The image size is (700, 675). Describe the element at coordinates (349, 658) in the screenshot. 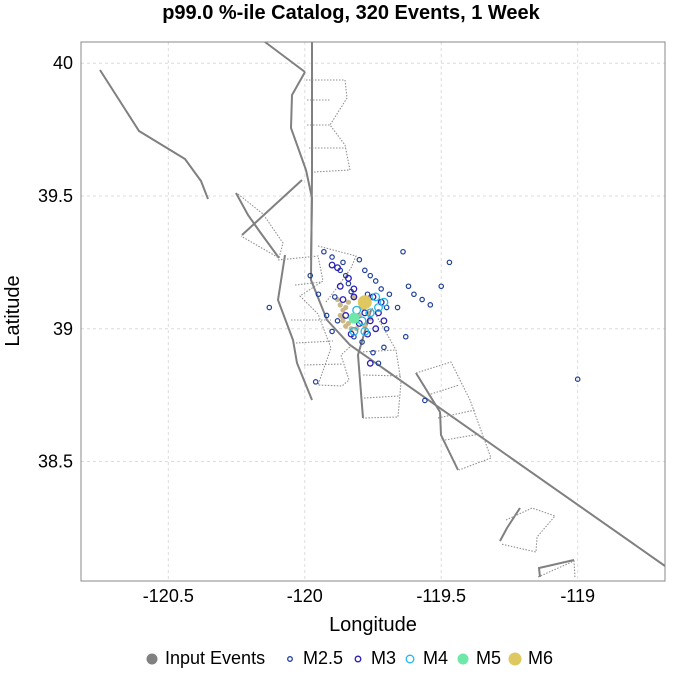

I see `legend: Input Events M2.5 M3 M4 M5 M6` at that location.